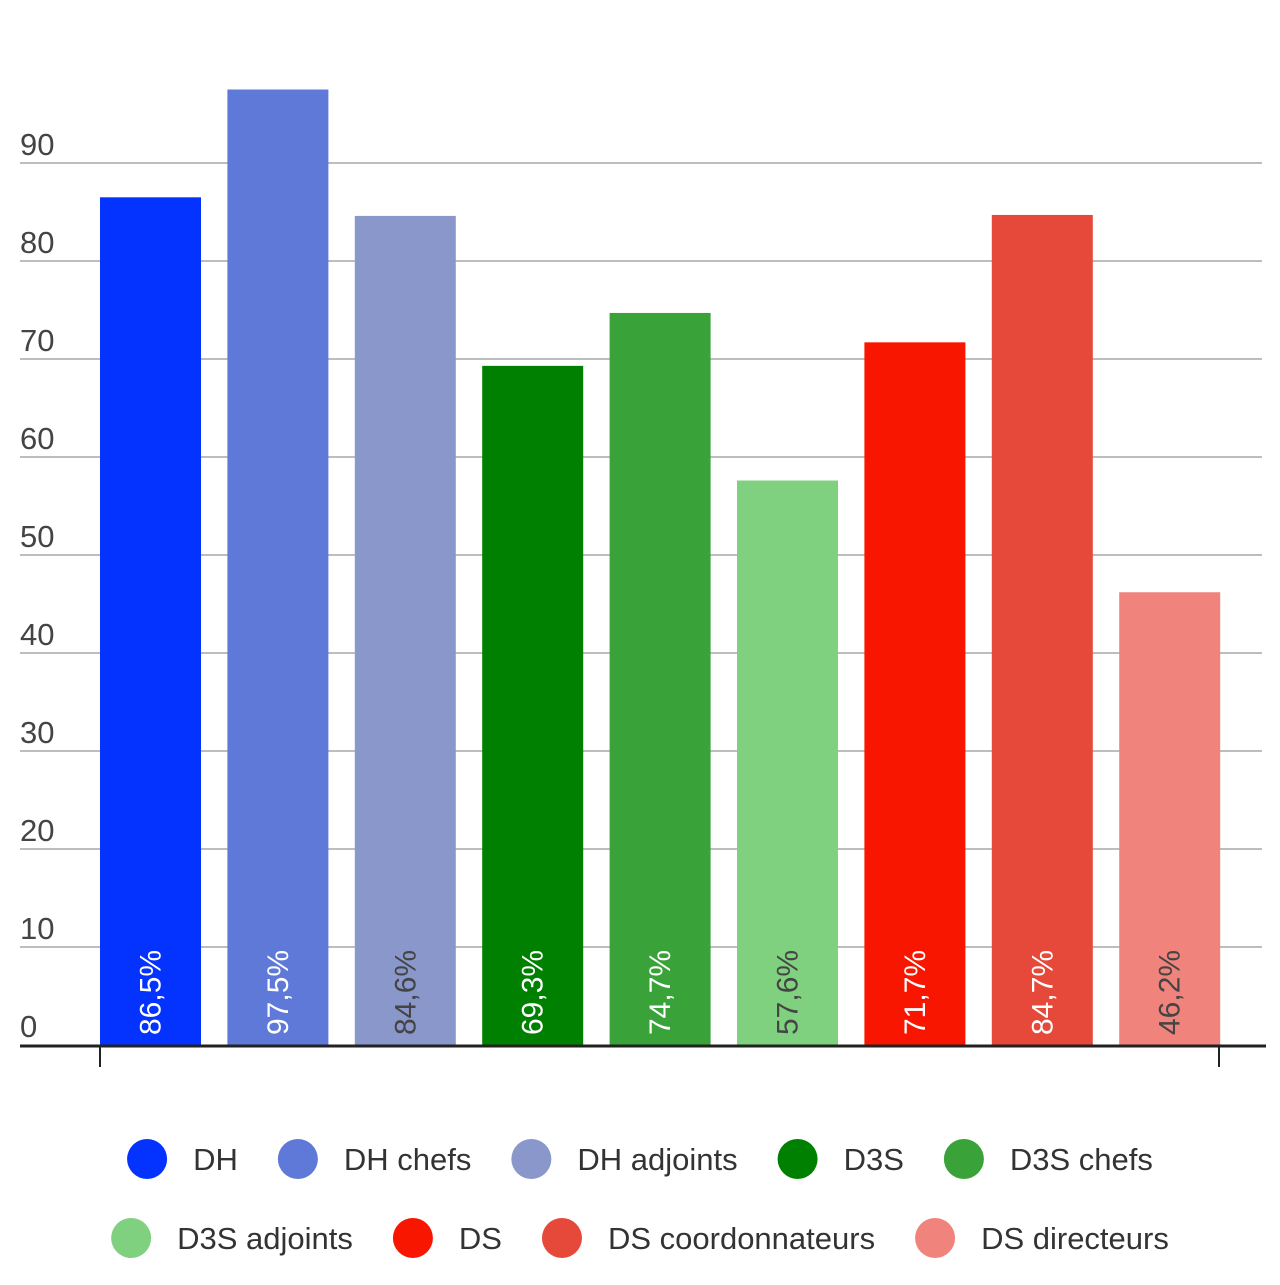 The width and height of the screenshot is (1280, 1285). Describe the element at coordinates (405, 992) in the screenshot. I see `data-label: 84,6%` at that location.